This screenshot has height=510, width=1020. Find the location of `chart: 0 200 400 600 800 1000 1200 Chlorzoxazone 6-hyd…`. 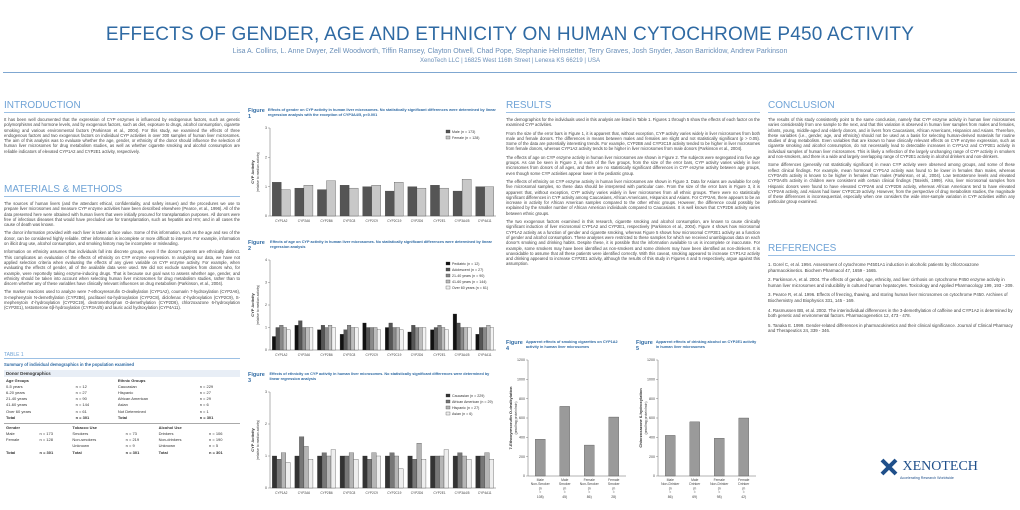

chart: 0 200 400 600 800 1000 1200 Chlorzoxazone 6-hyd… is located at coordinates (697, 428).